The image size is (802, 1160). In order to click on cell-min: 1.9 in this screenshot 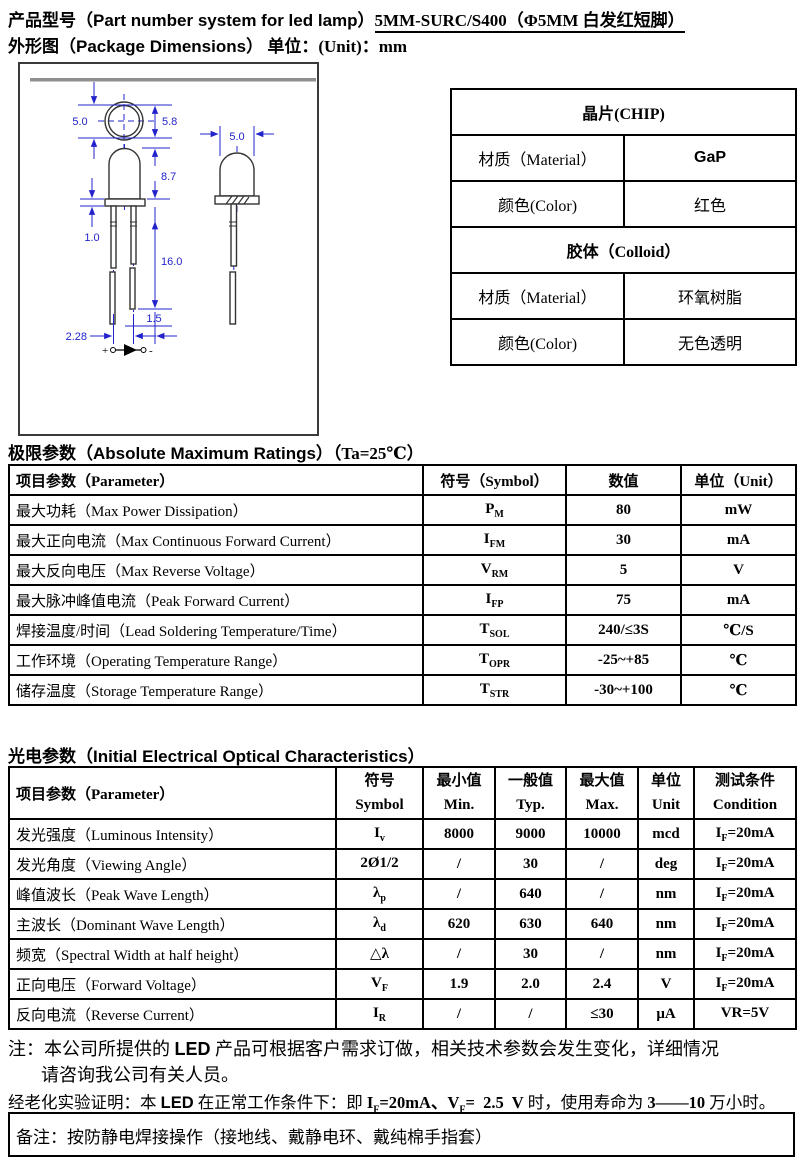, I will do `click(459, 984)`.